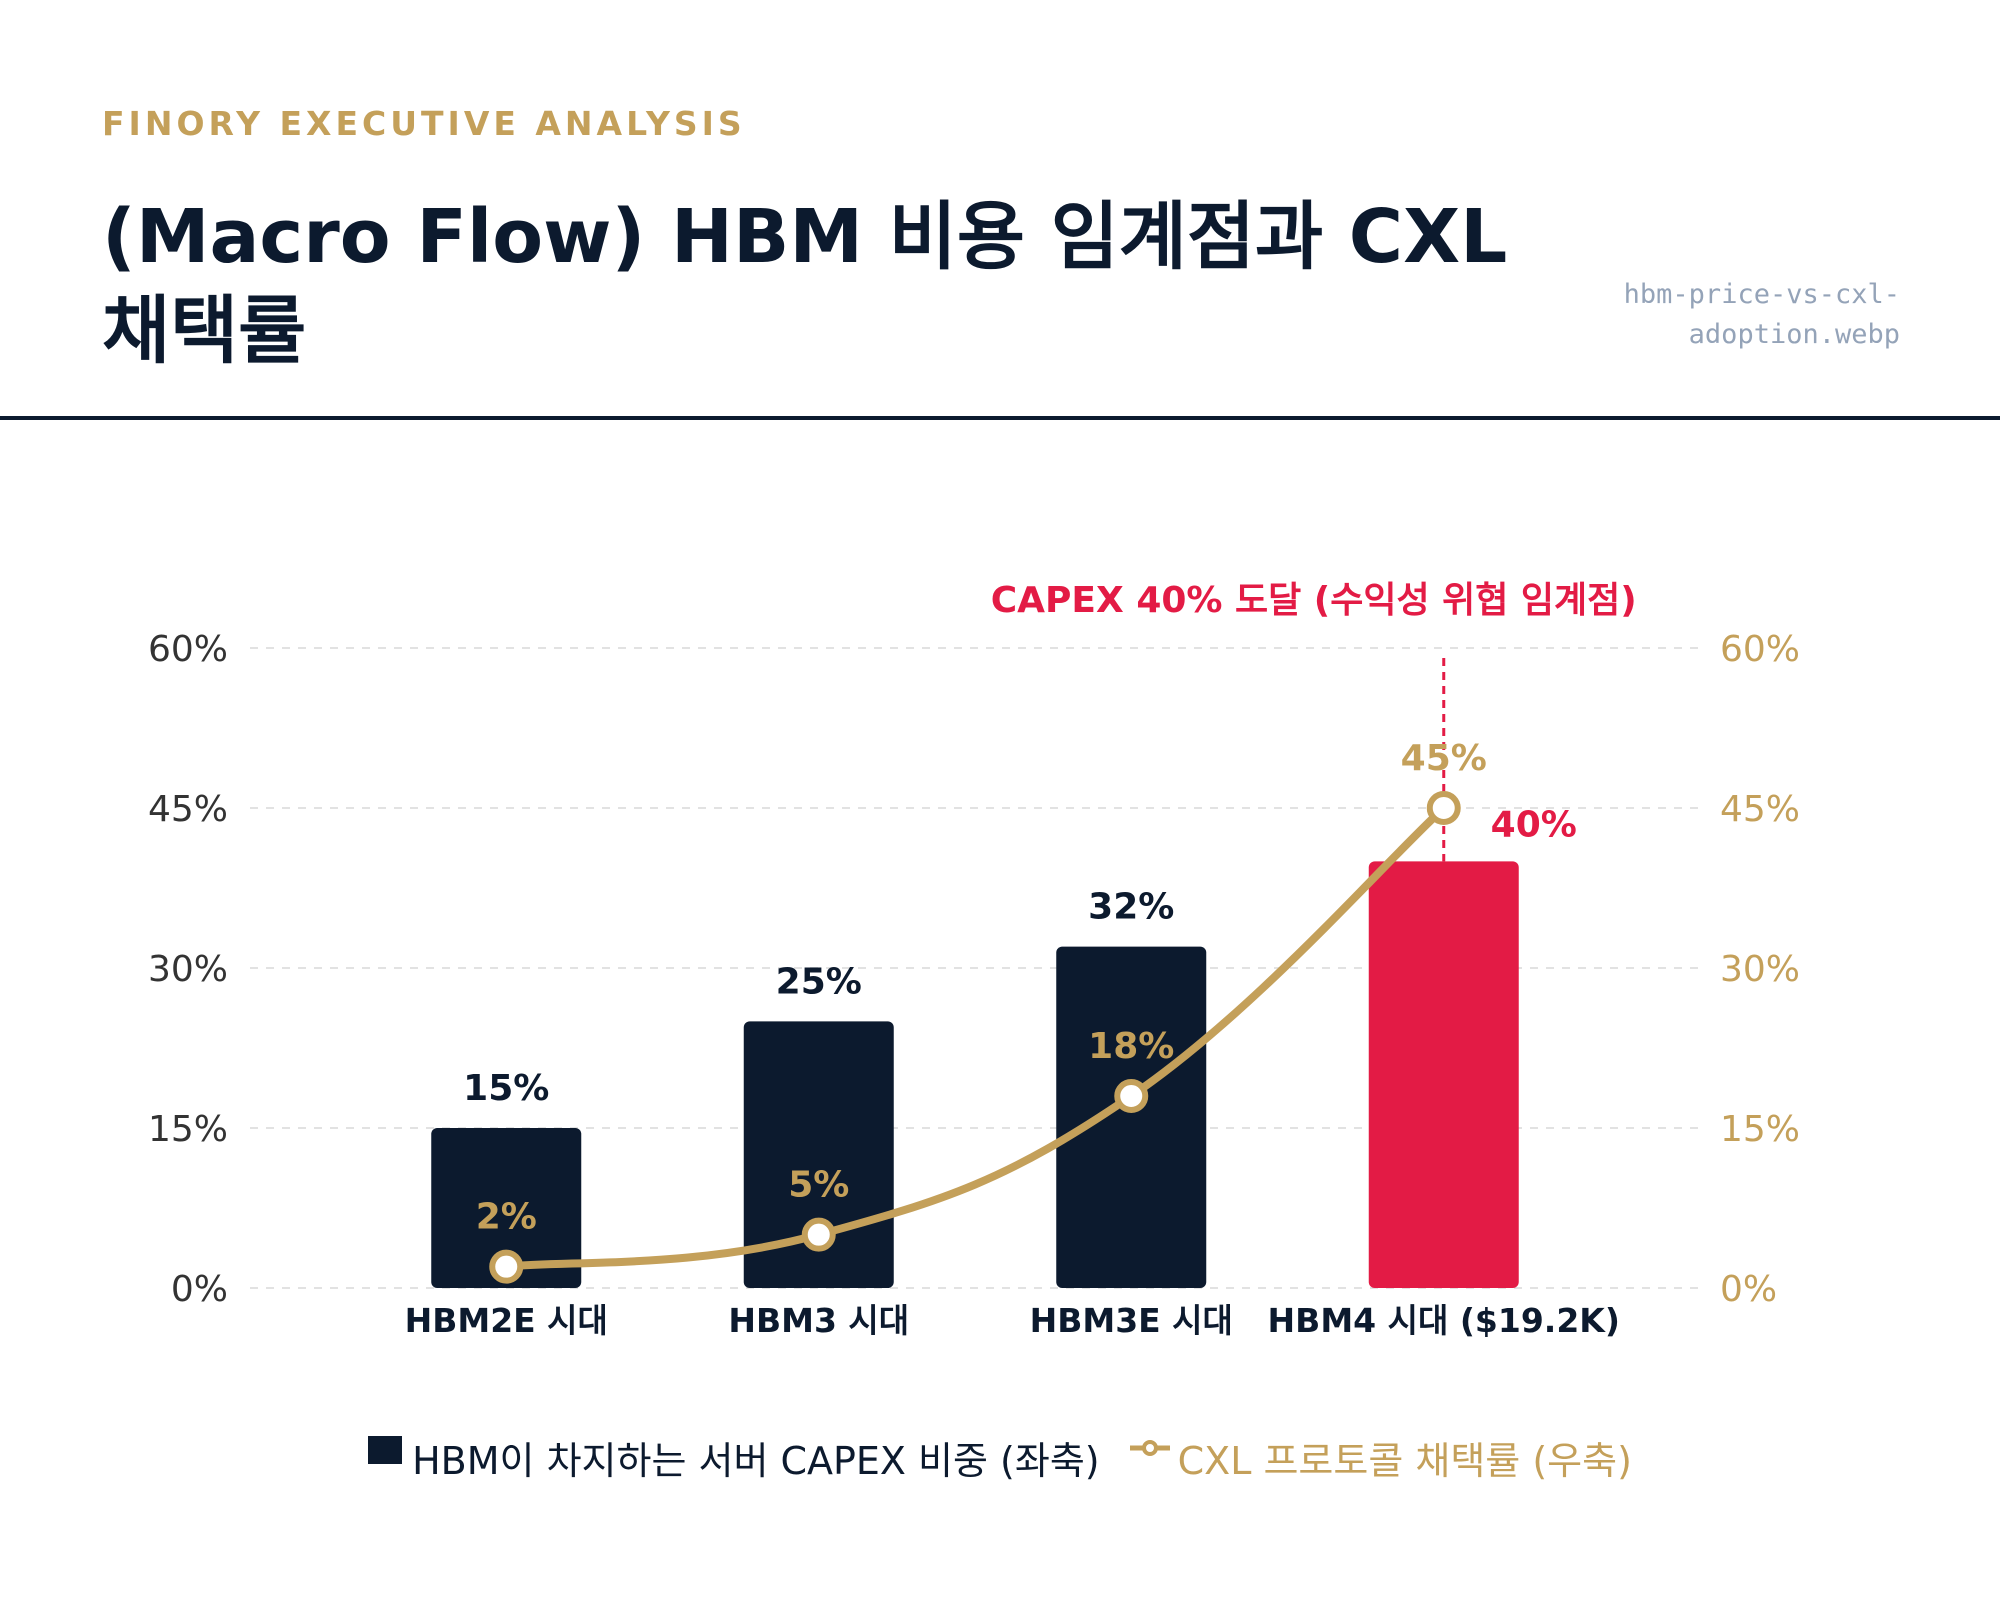  I want to click on x-category-label: HBM4 시대 ($19.2K), so click(1444, 1320).